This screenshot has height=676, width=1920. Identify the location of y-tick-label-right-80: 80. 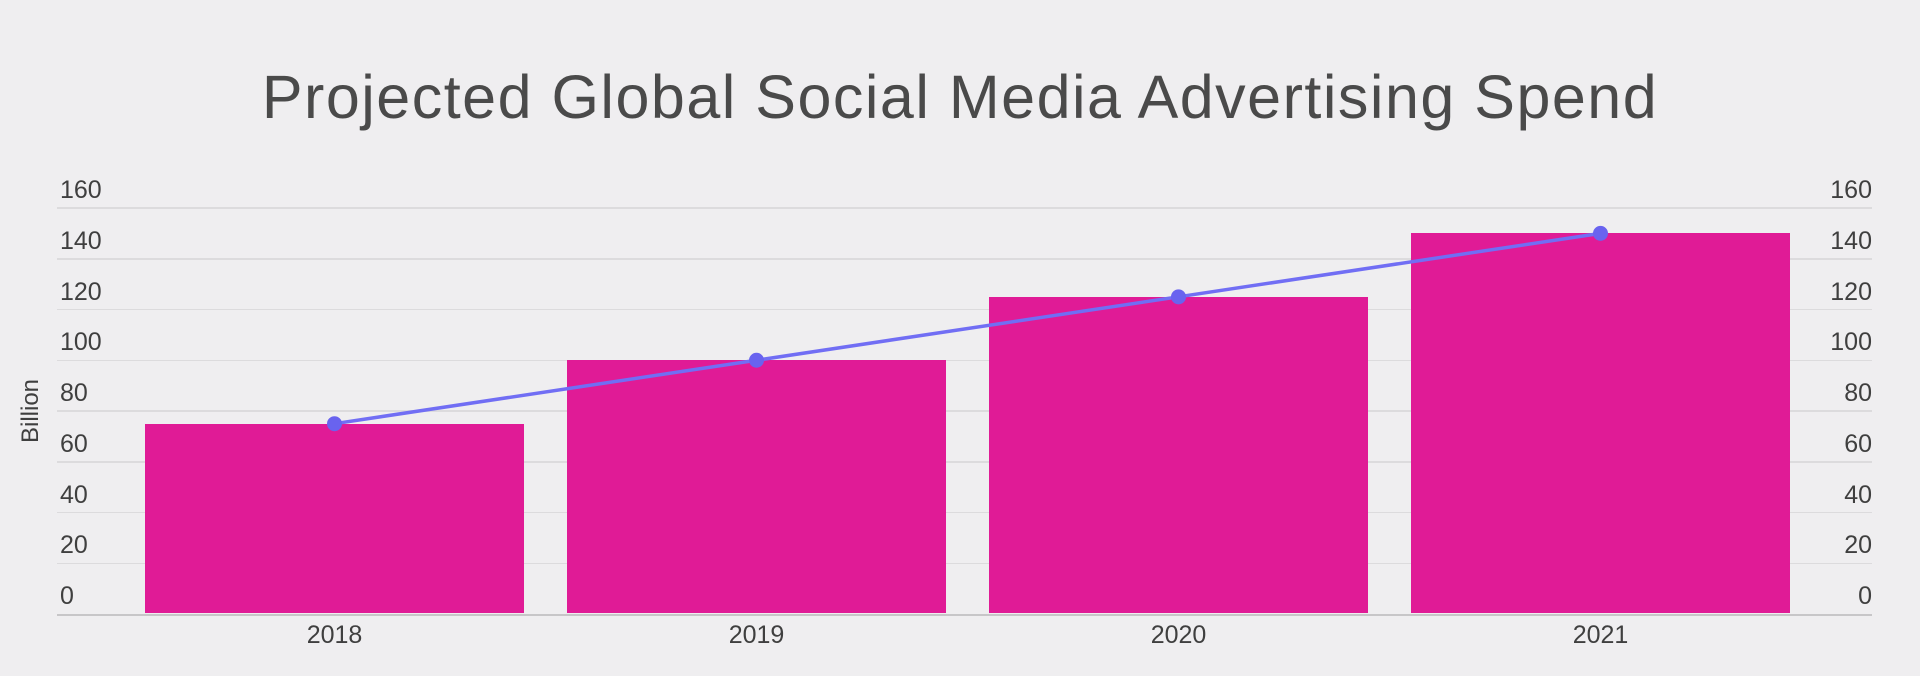
(1858, 393).